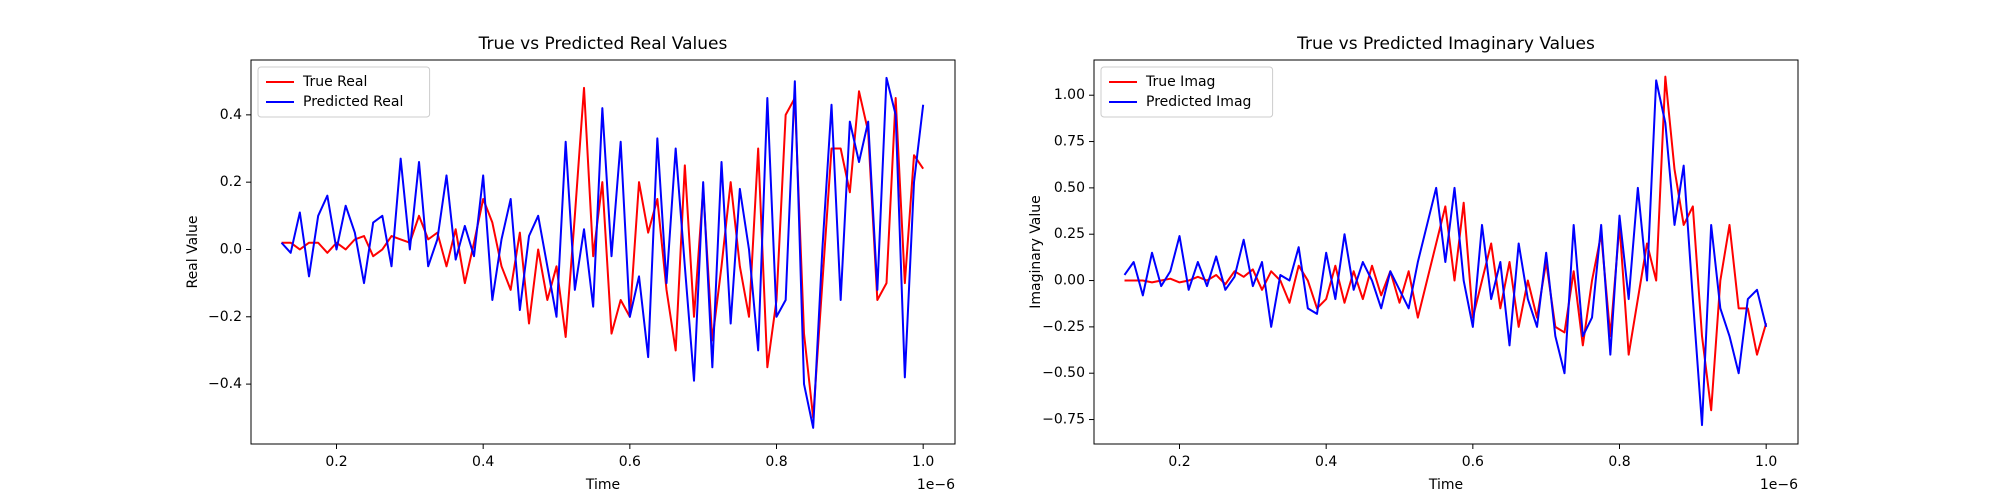 This screenshot has width=2000, height=500. Describe the element at coordinates (1036, 252) in the screenshot. I see `y-axis-label: Imaginary Value` at that location.